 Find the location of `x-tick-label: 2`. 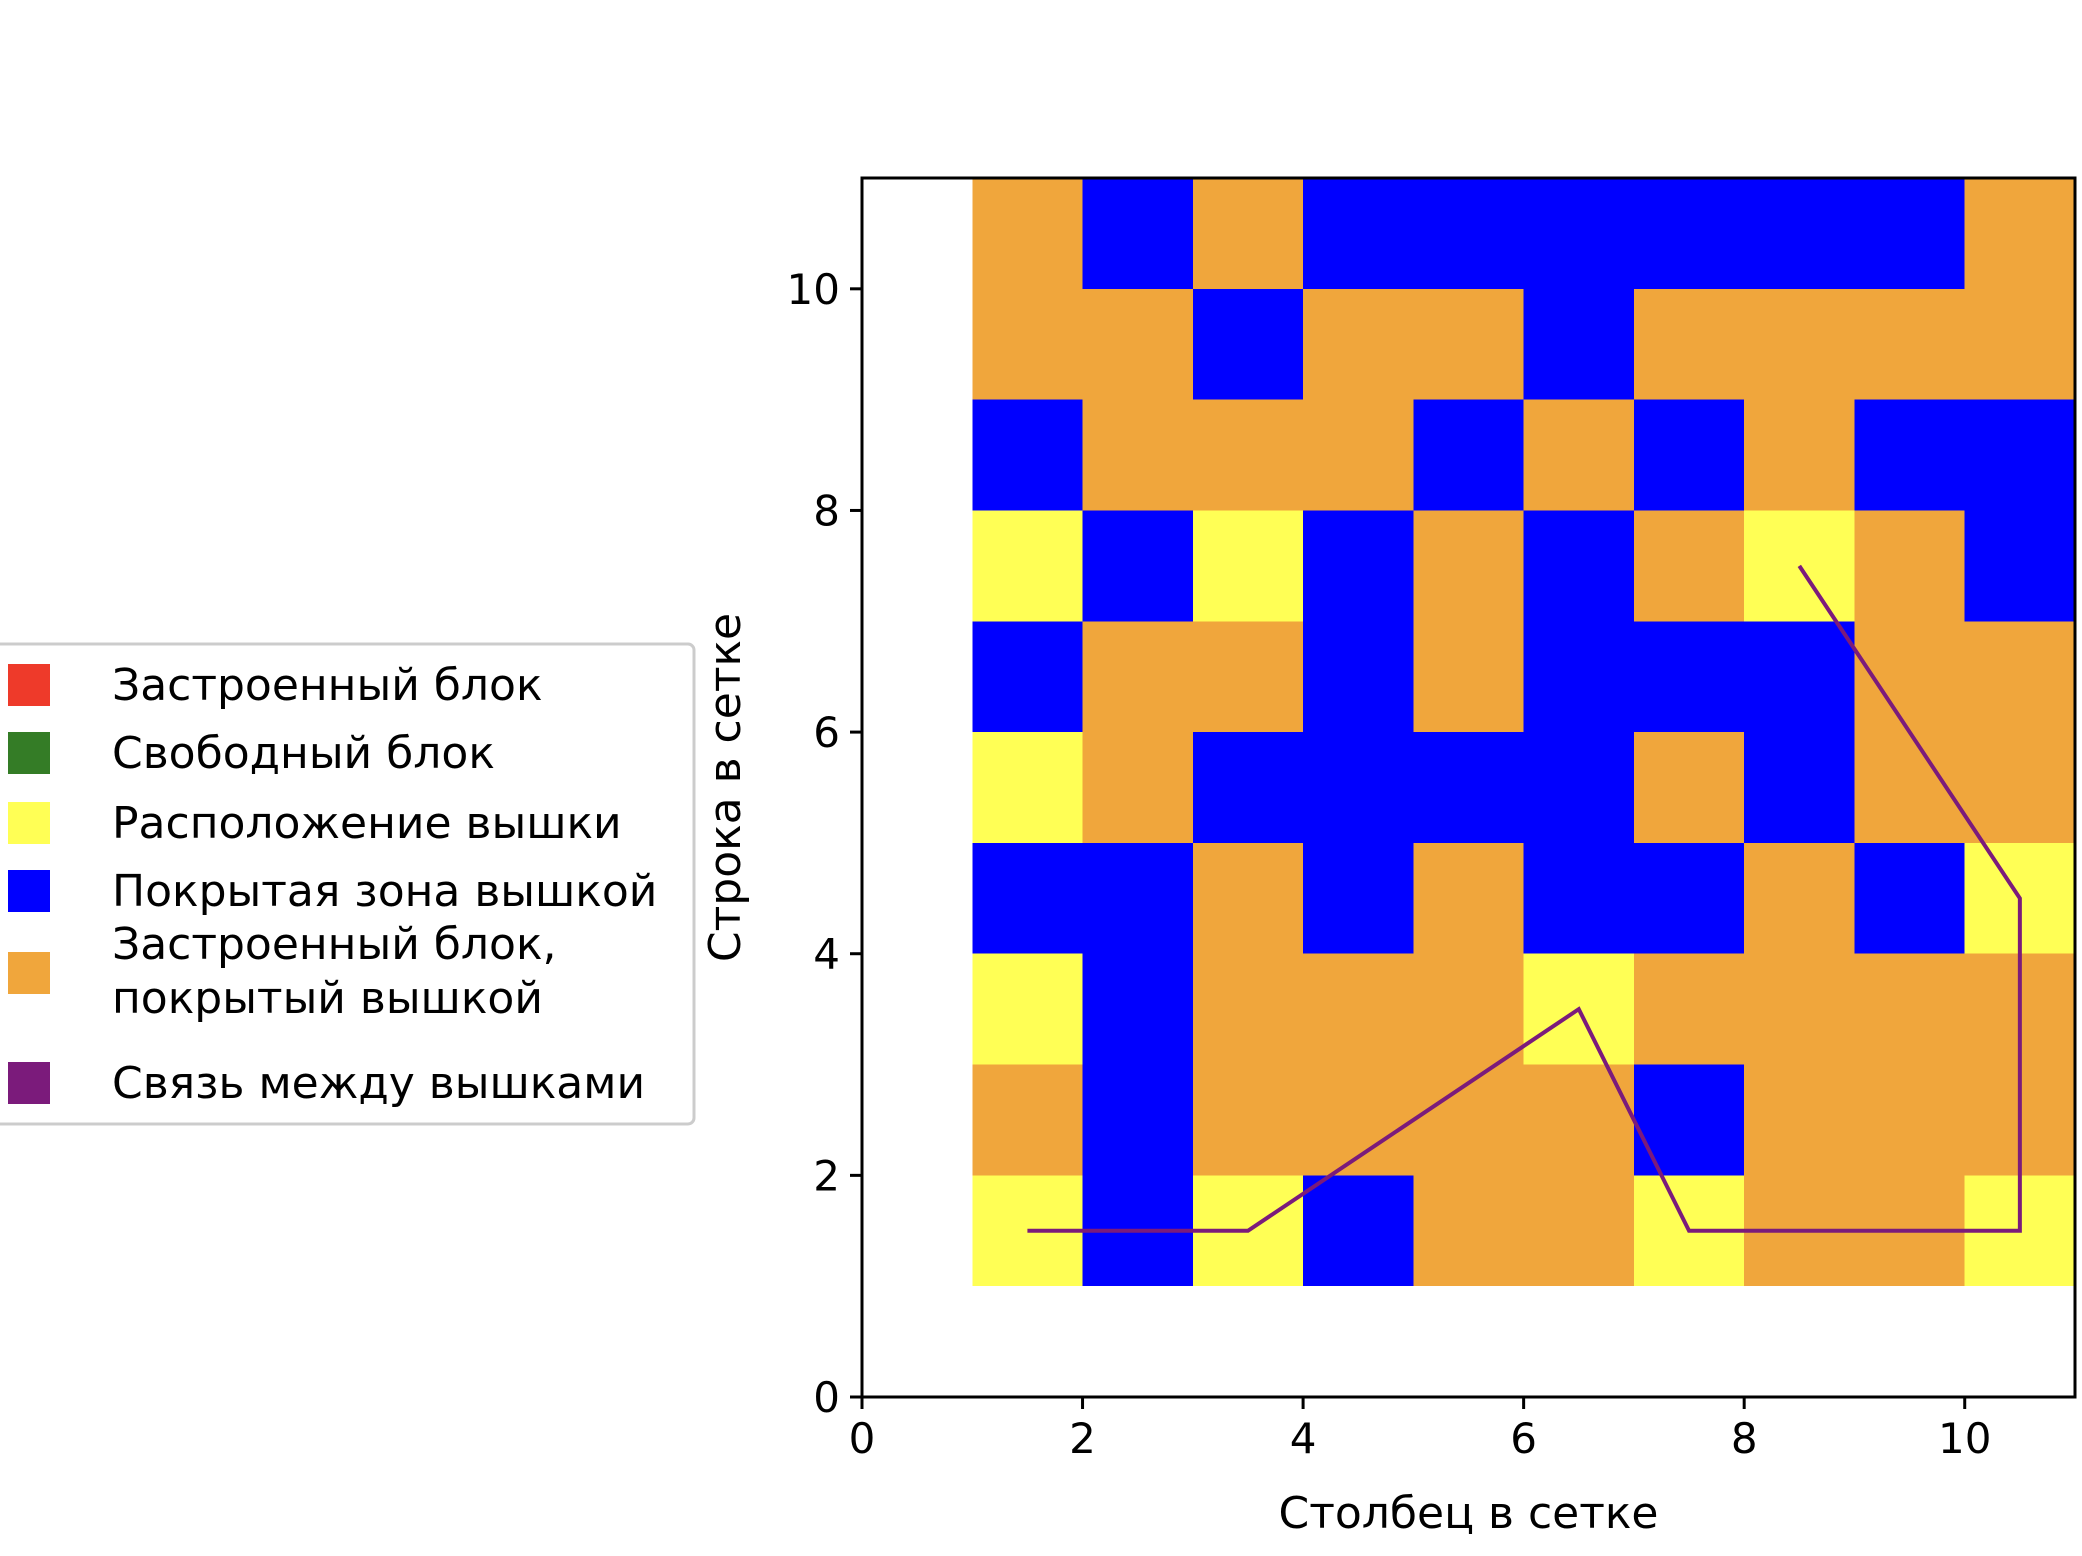

x-tick-label: 2 is located at coordinates (1082, 1438).